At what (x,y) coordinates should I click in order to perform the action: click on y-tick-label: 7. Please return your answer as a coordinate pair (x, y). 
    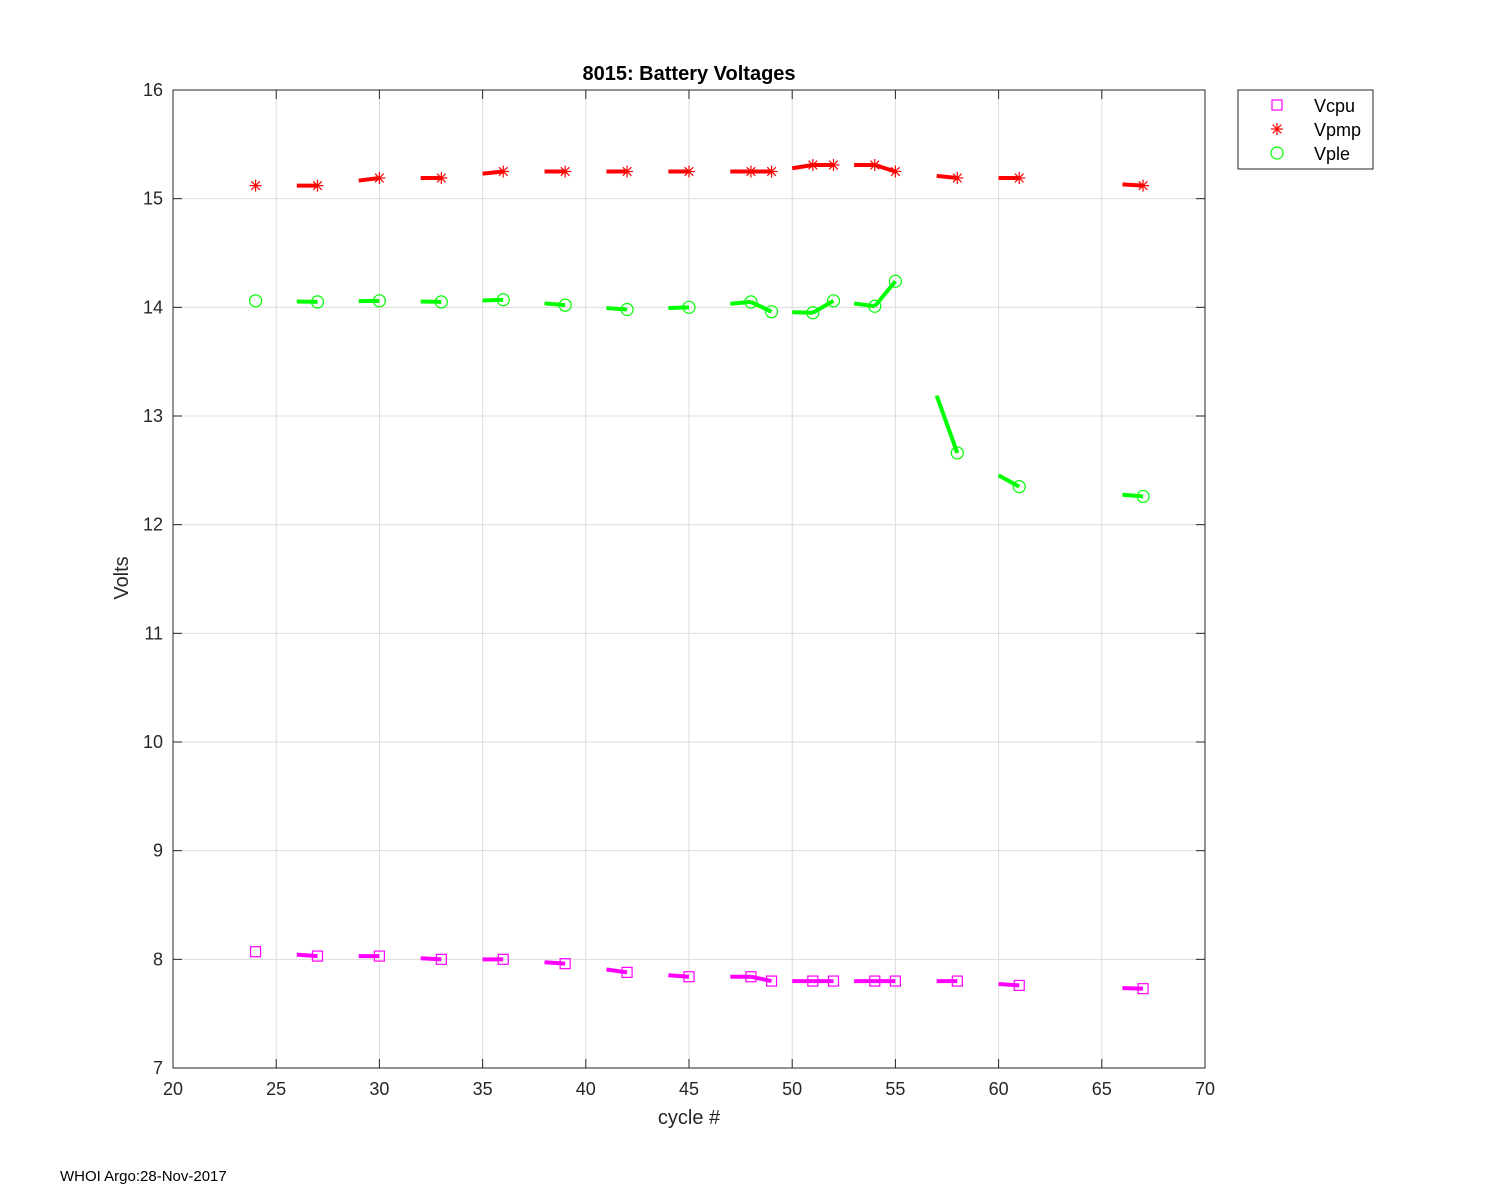
    Looking at the image, I should click on (158, 1068).